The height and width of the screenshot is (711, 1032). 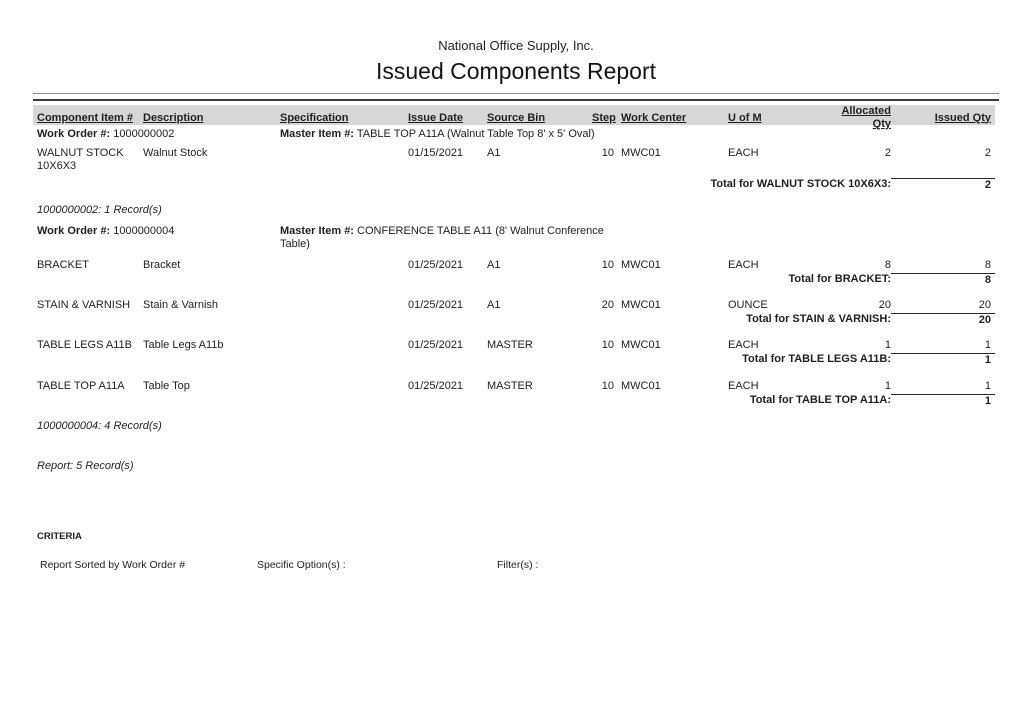 I want to click on component-total-label: Total for TABLE LEGS A11B:, so click(x=816, y=359).